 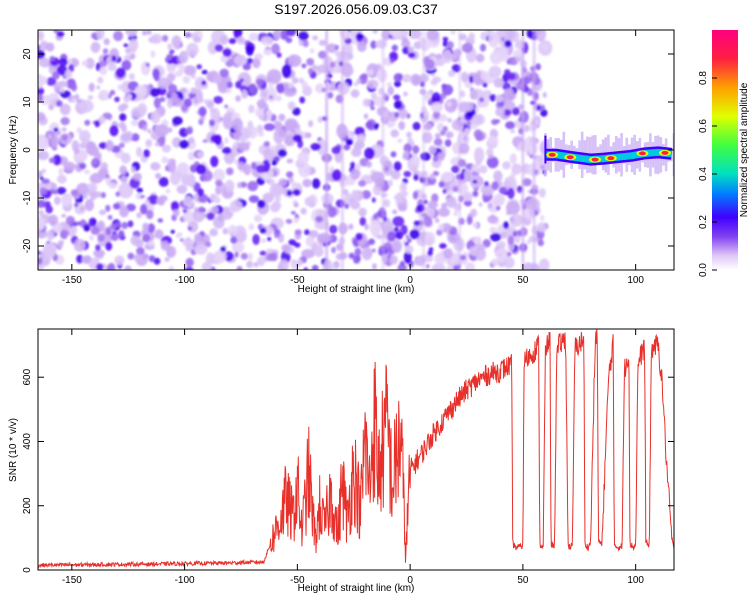 I want to click on y-tick-label: 200, so click(x=27, y=505).